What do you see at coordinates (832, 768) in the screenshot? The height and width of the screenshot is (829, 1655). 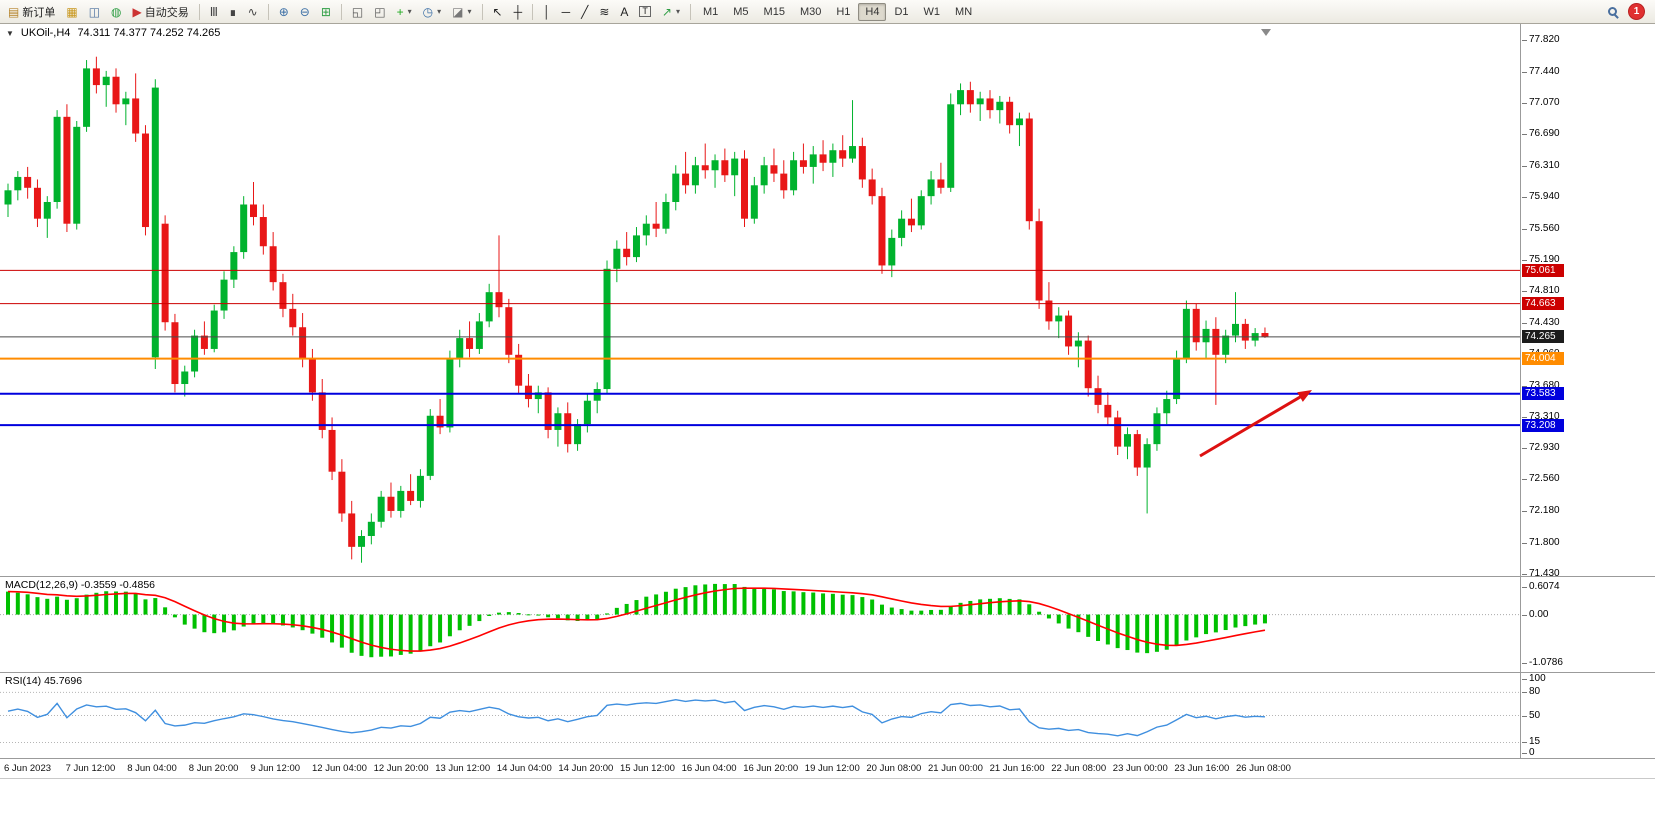 I see `time-axis-label: 19 Jun 12:00` at bounding box center [832, 768].